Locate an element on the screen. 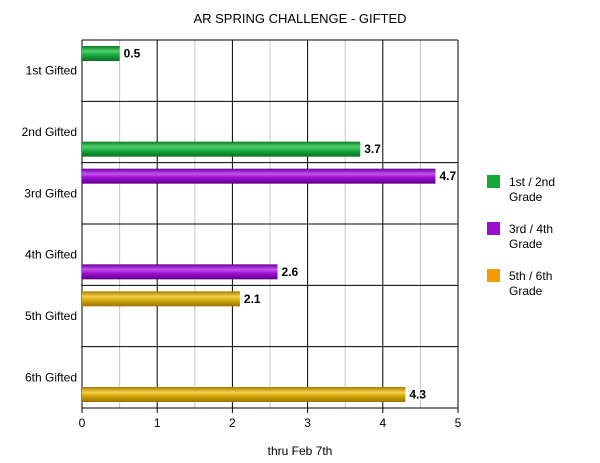 The height and width of the screenshot is (463, 600). x-tick-label: 5 is located at coordinates (458, 423).